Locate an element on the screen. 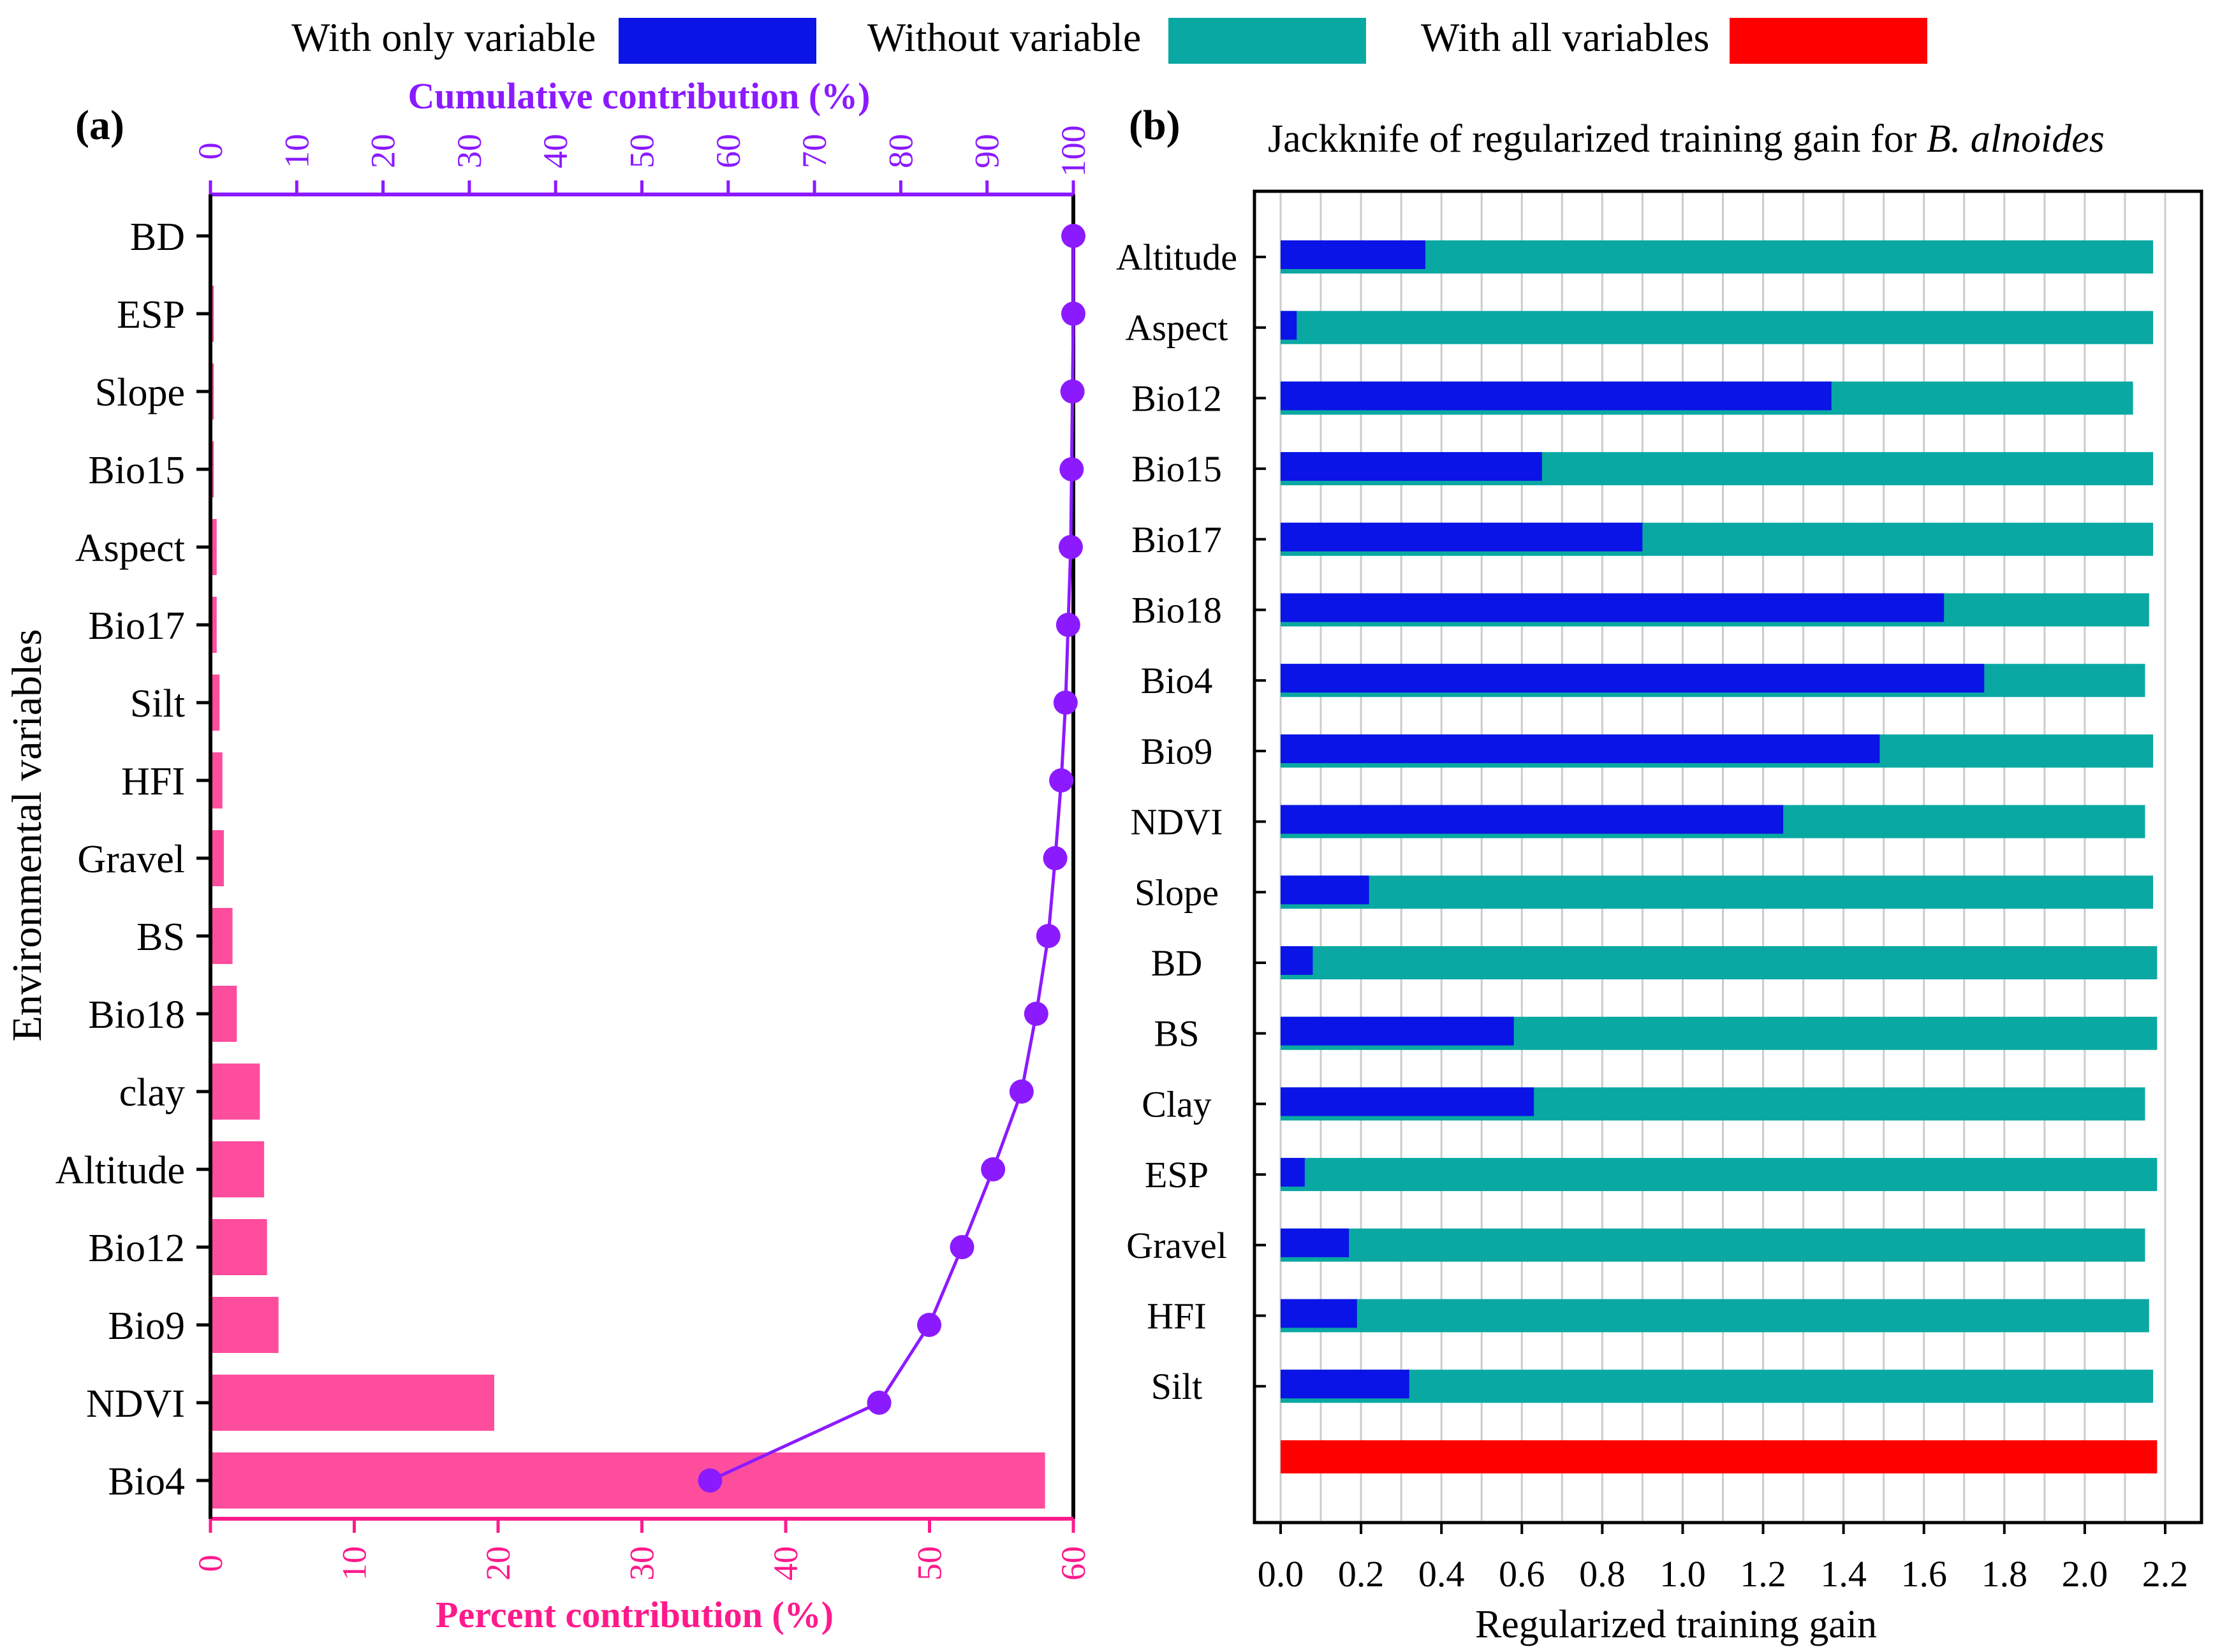  panel-a-top-tick-label: 10 is located at coordinates (296, 151).